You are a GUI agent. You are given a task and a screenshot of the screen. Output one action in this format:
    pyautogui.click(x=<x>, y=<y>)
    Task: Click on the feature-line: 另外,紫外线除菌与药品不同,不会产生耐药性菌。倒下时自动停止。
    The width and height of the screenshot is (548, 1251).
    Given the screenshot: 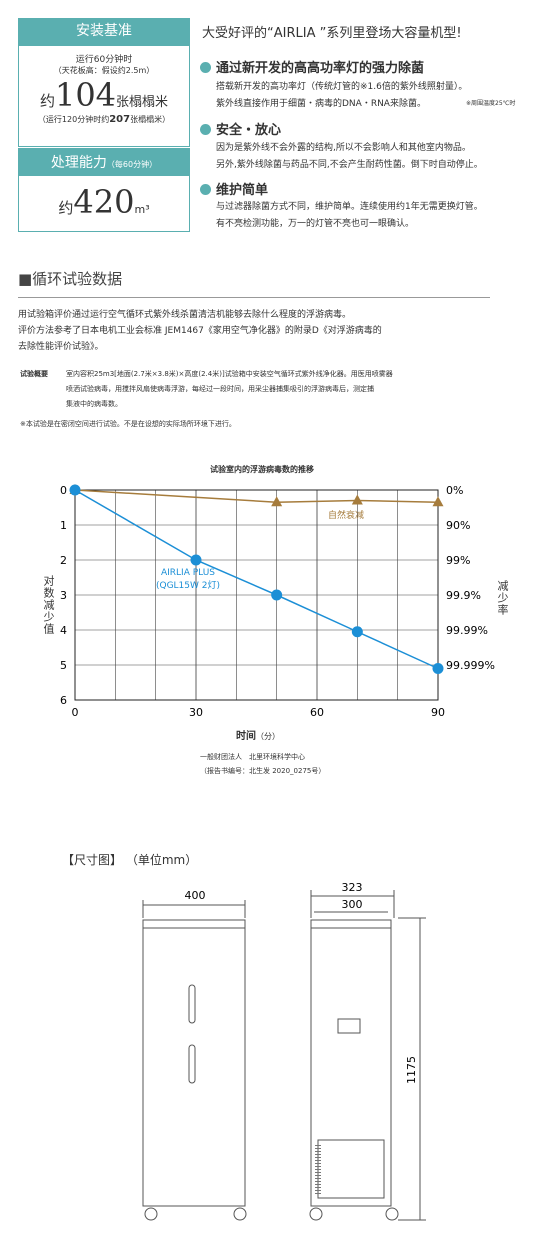 What is the action you would take?
    pyautogui.click(x=349, y=165)
    